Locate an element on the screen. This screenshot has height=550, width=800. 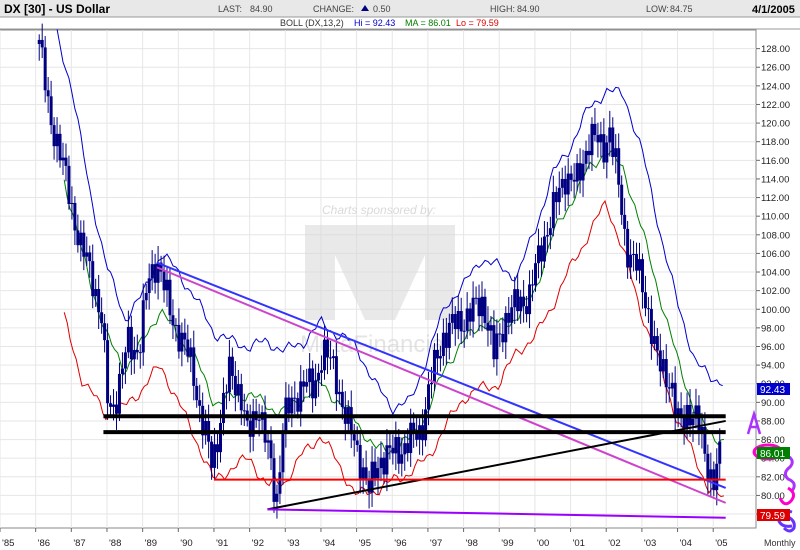
x-tick-label: '04 is located at coordinates (686, 543).